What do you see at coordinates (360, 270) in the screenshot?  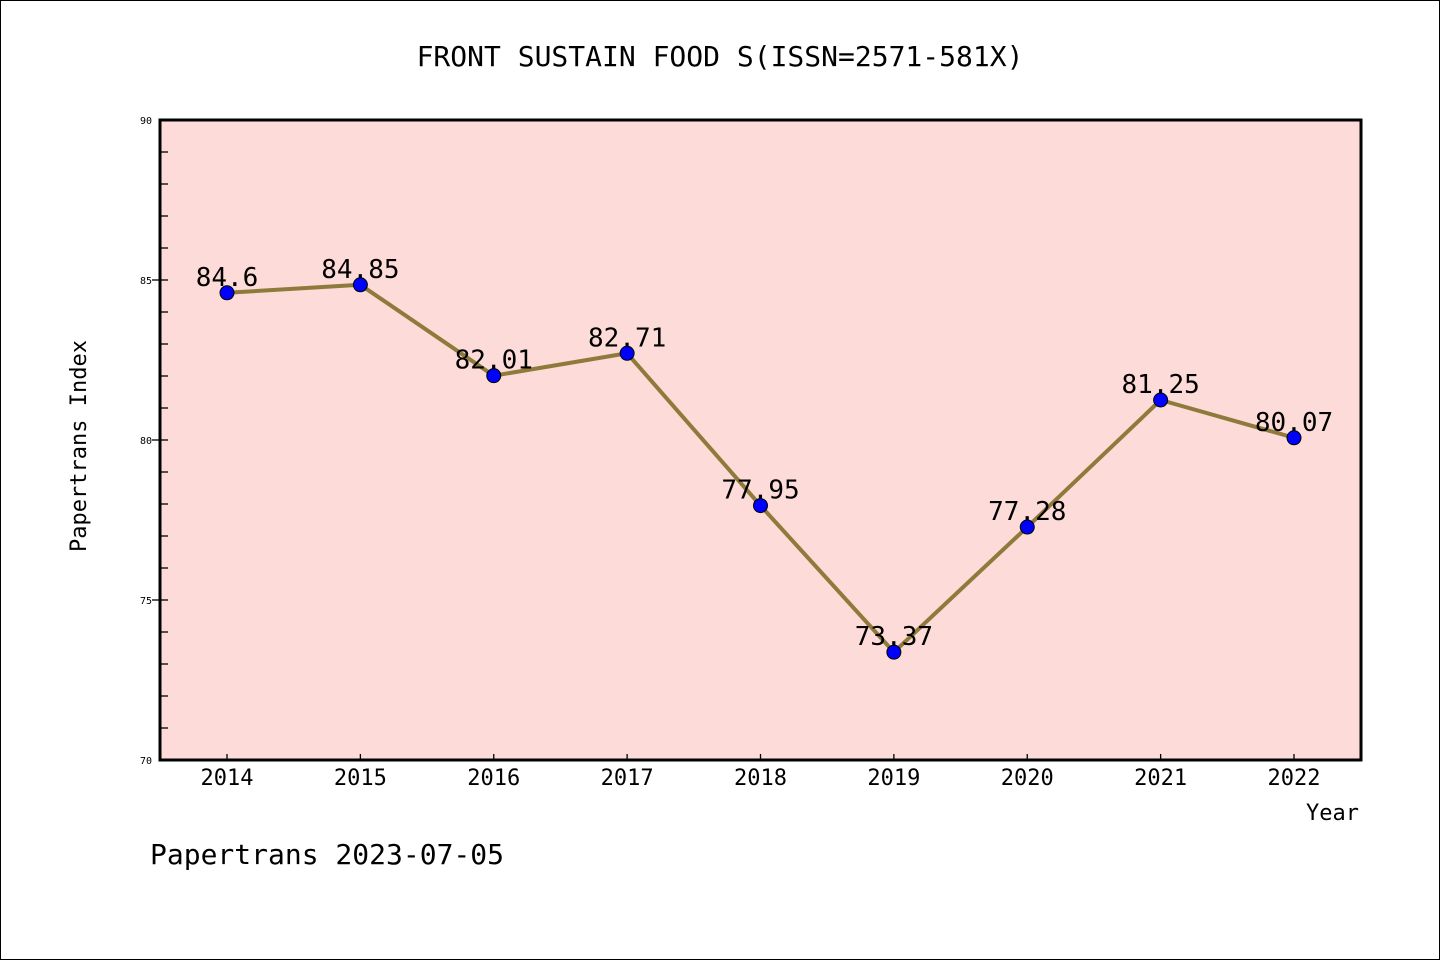 I see `data-label: 84.85` at bounding box center [360, 270].